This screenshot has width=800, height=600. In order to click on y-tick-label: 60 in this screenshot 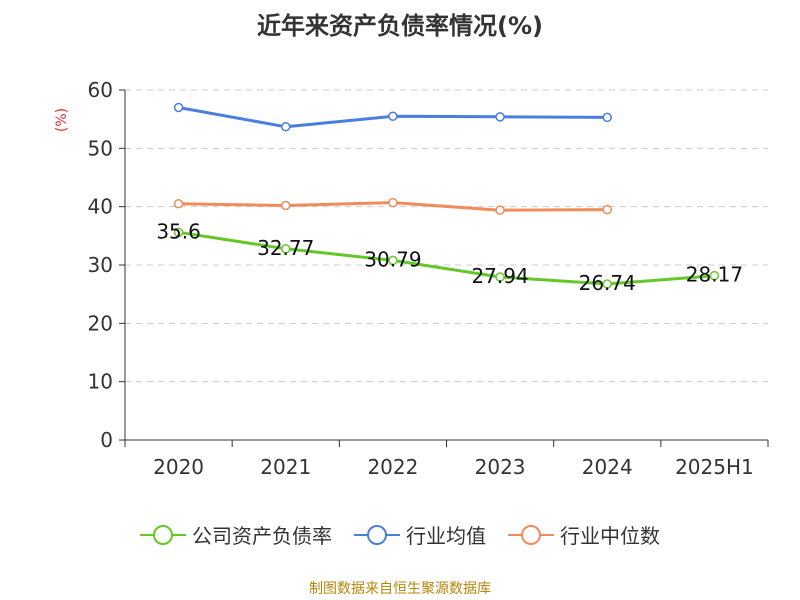, I will do `click(100, 90)`.